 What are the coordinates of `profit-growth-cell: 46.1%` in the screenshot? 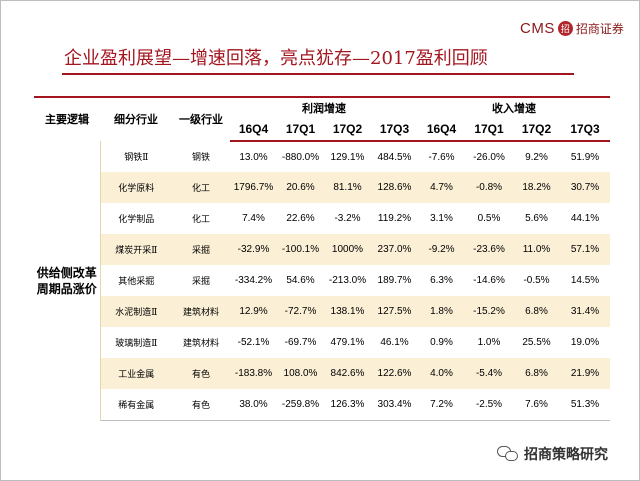 It's located at (394, 342).